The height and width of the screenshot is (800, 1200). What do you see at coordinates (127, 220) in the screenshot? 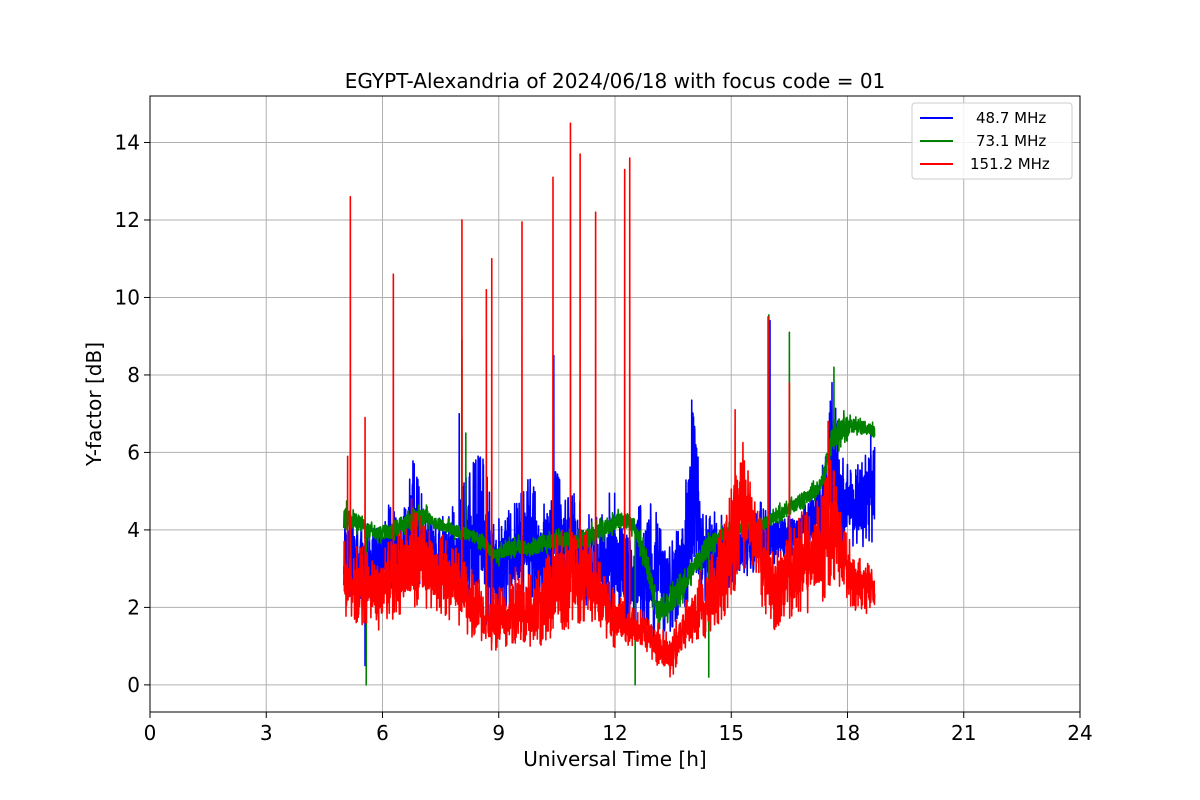
I see `y-tick-label: 12` at bounding box center [127, 220].